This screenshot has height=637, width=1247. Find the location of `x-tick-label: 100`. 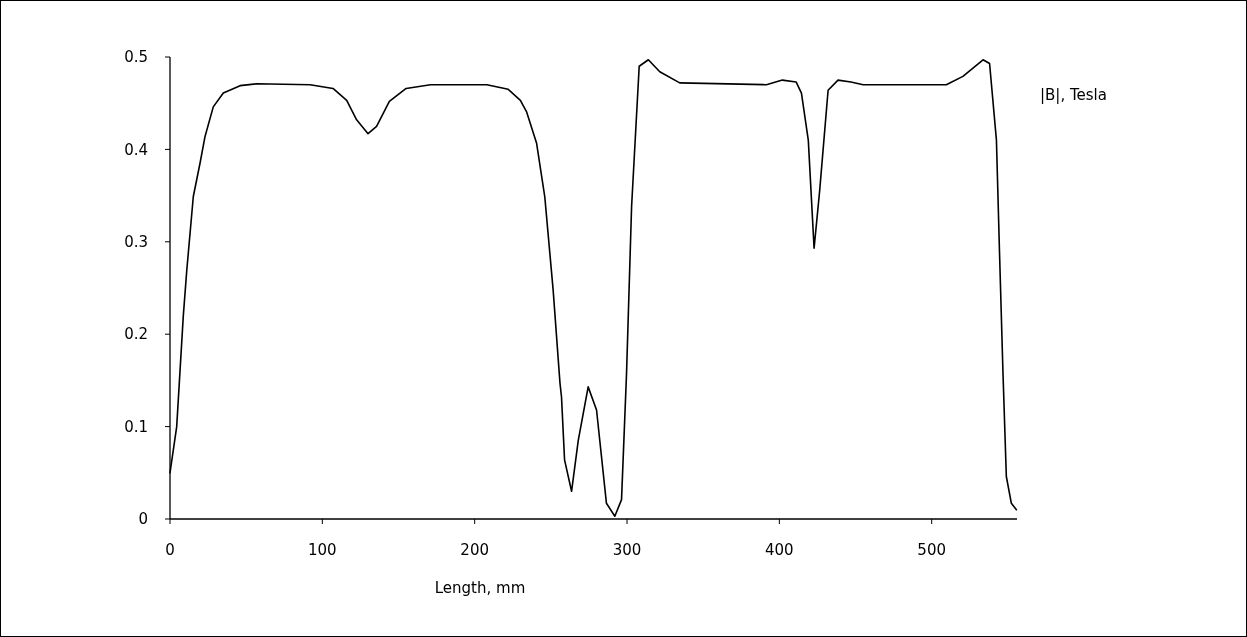

x-tick-label: 100 is located at coordinates (322, 550).